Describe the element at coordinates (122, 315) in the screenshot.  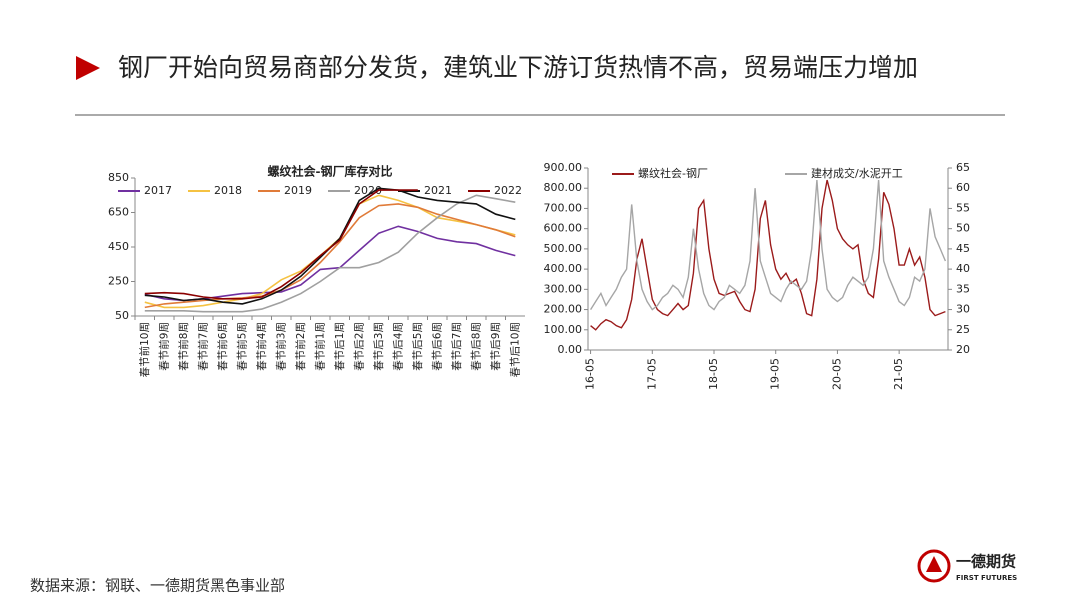
I see `y-tick-label: 50` at that location.